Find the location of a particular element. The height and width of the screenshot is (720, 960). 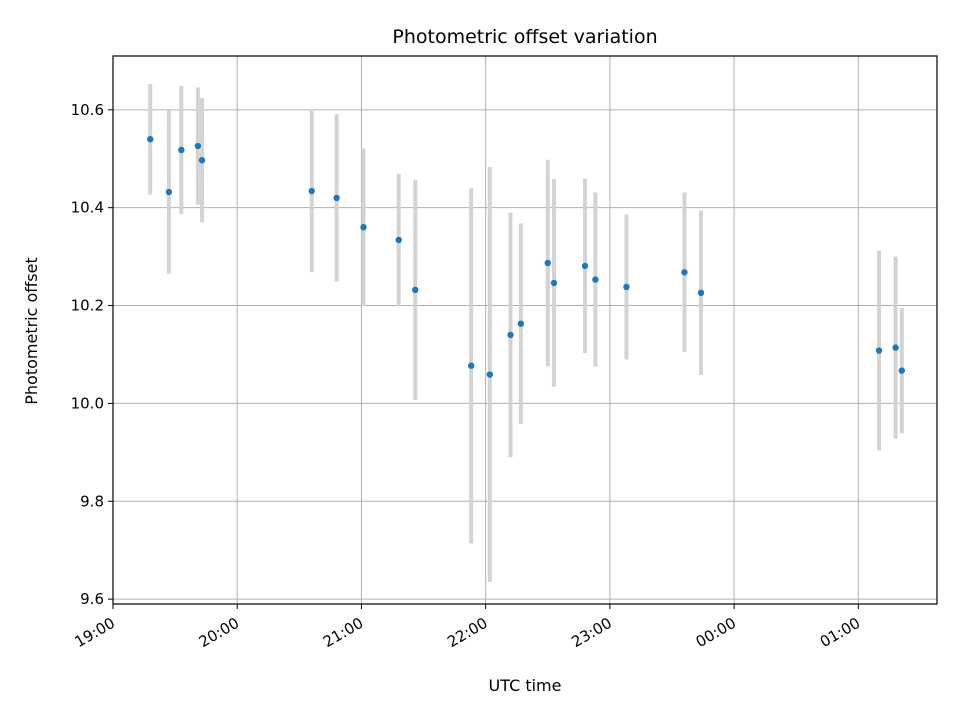

x-ticks: 19:00 20:00 21:00 22:00 23:00 00:00 01:00 is located at coordinates (467, 627).